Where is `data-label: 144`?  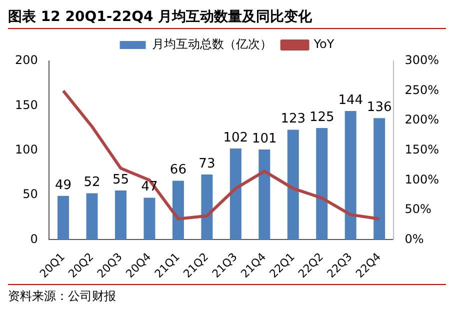 data-label: 144 is located at coordinates (351, 100).